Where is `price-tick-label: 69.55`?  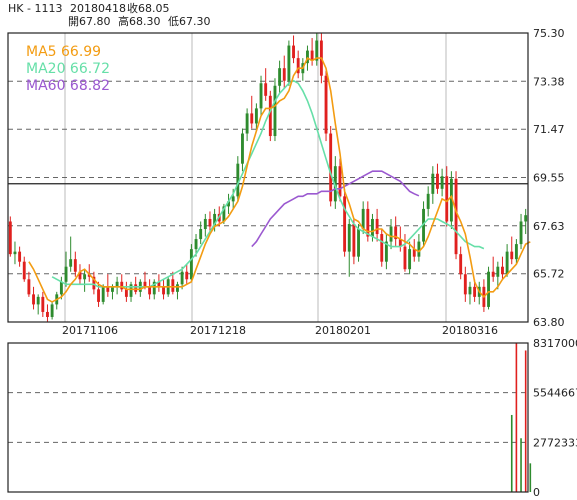
price-tick-label: 69.55 is located at coordinates (549, 178).